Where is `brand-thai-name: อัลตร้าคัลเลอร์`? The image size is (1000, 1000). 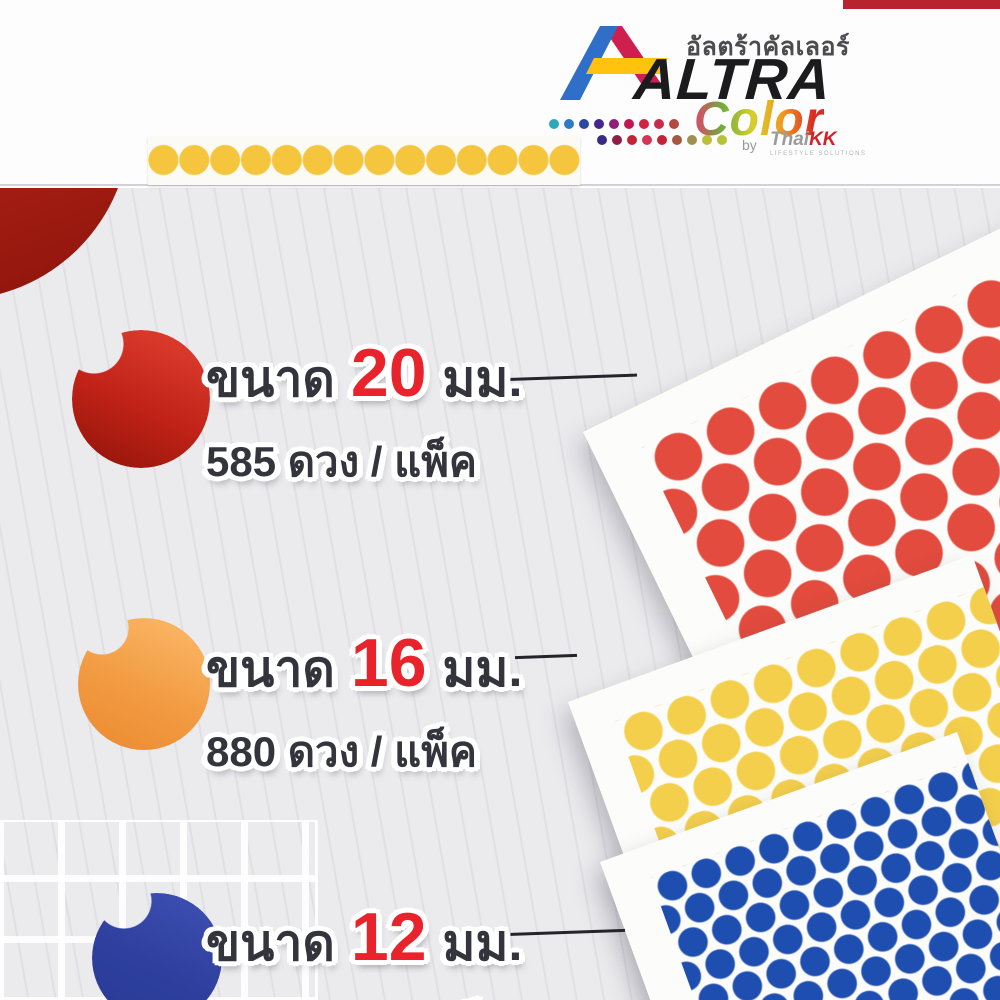 brand-thai-name: อัลตร้าคัลเลอร์ is located at coordinates (768, 47).